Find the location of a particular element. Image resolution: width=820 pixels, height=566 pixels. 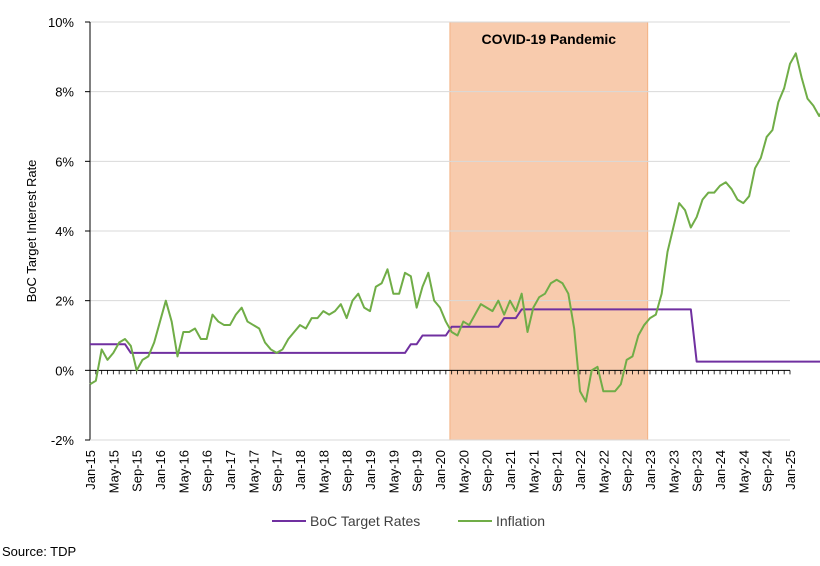

y-tick-label: 0% is located at coordinates (64, 370).